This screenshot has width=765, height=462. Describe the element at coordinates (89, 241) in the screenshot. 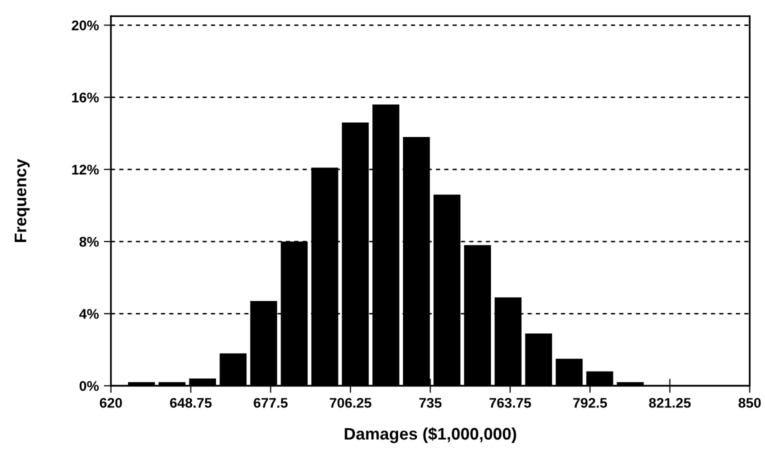

I see `y-tick-label: 8%` at that location.